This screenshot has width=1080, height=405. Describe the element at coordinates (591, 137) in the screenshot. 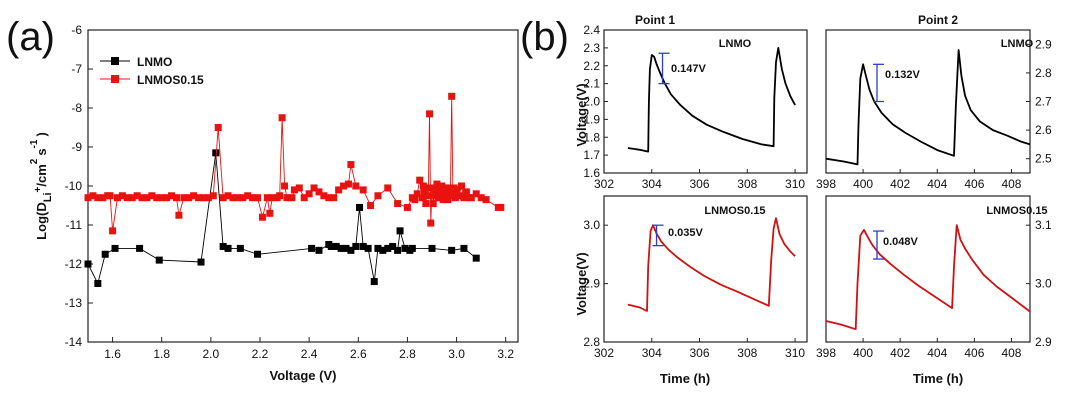

I see `chart-b1-ytick-label: 1.8` at that location.